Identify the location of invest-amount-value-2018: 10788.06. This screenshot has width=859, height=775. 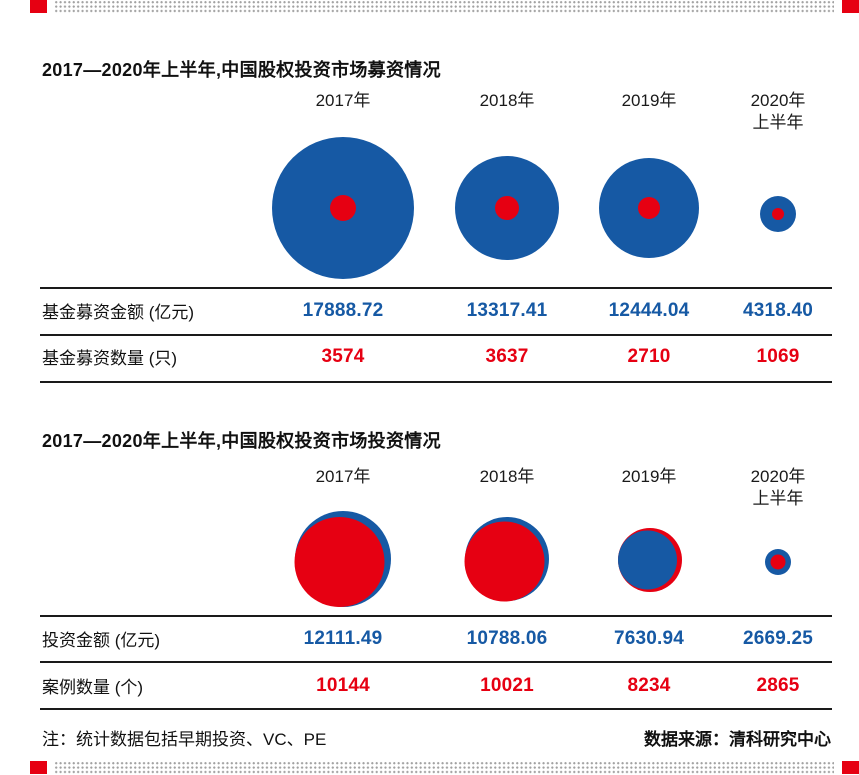
(507, 638).